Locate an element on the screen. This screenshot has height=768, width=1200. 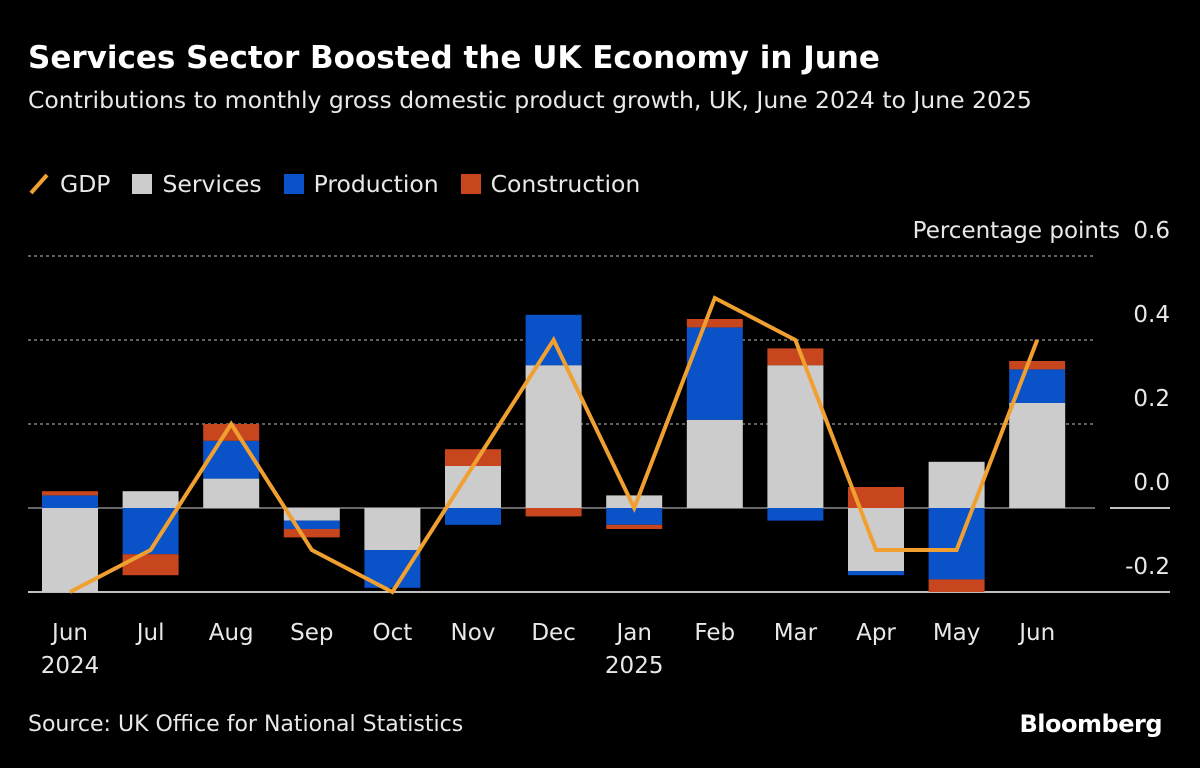
x-tick-label: Feb is located at coordinates (714, 633).